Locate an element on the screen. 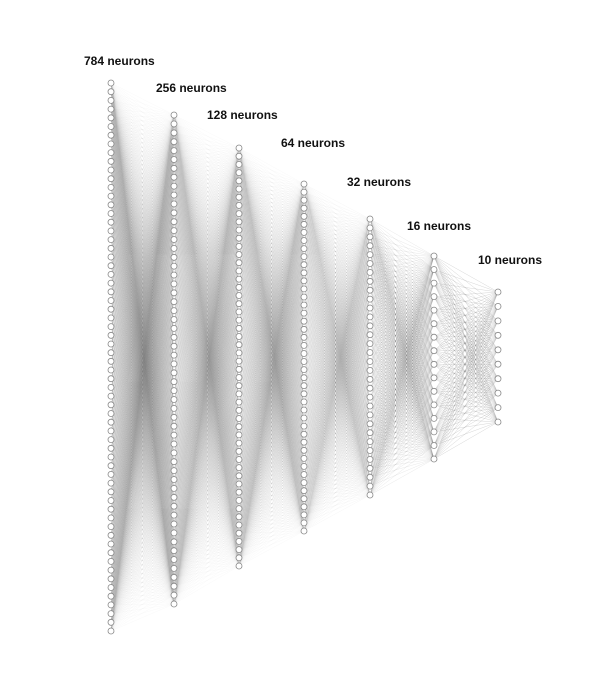  layer-10-nodes is located at coordinates (498, 357).